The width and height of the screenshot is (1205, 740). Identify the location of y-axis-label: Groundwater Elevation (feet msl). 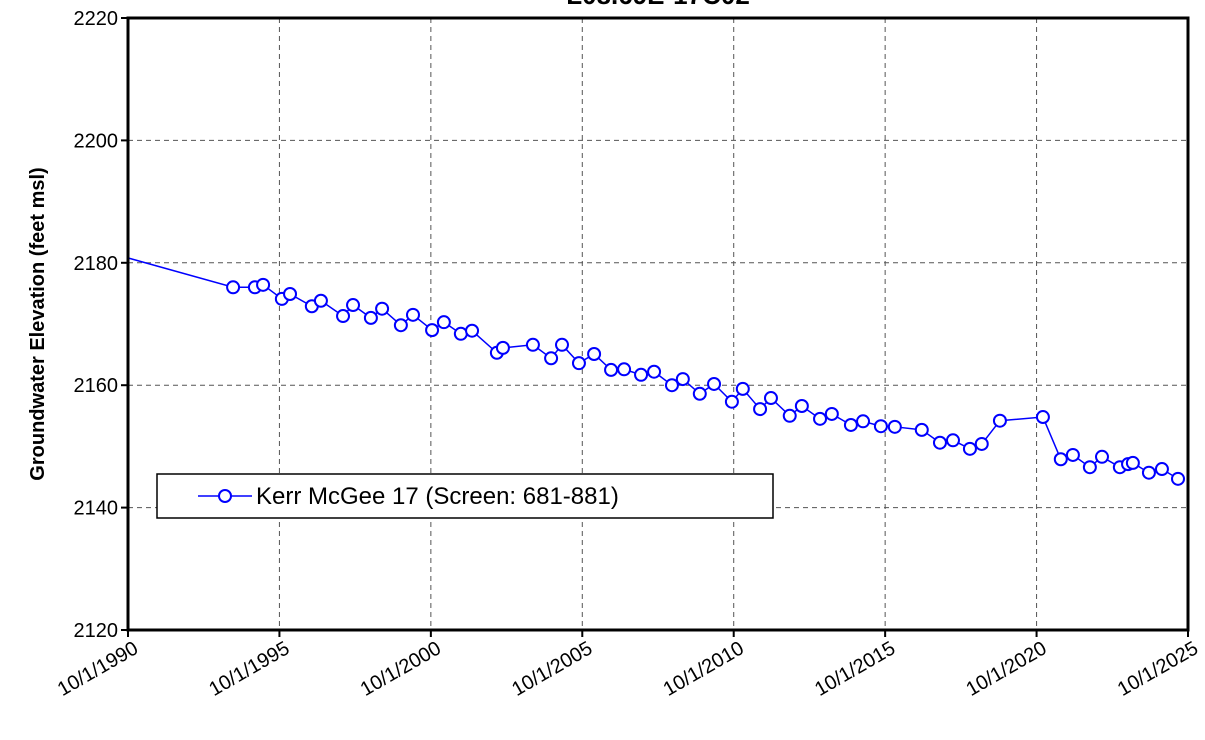
(38, 323).